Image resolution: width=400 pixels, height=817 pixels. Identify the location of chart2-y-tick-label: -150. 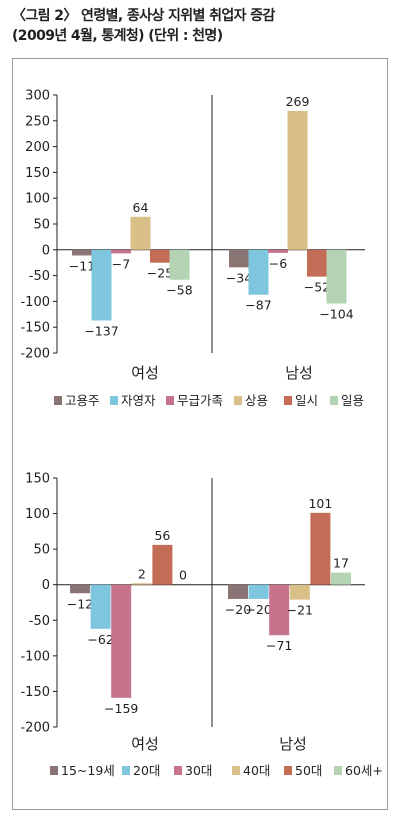
(35, 692).